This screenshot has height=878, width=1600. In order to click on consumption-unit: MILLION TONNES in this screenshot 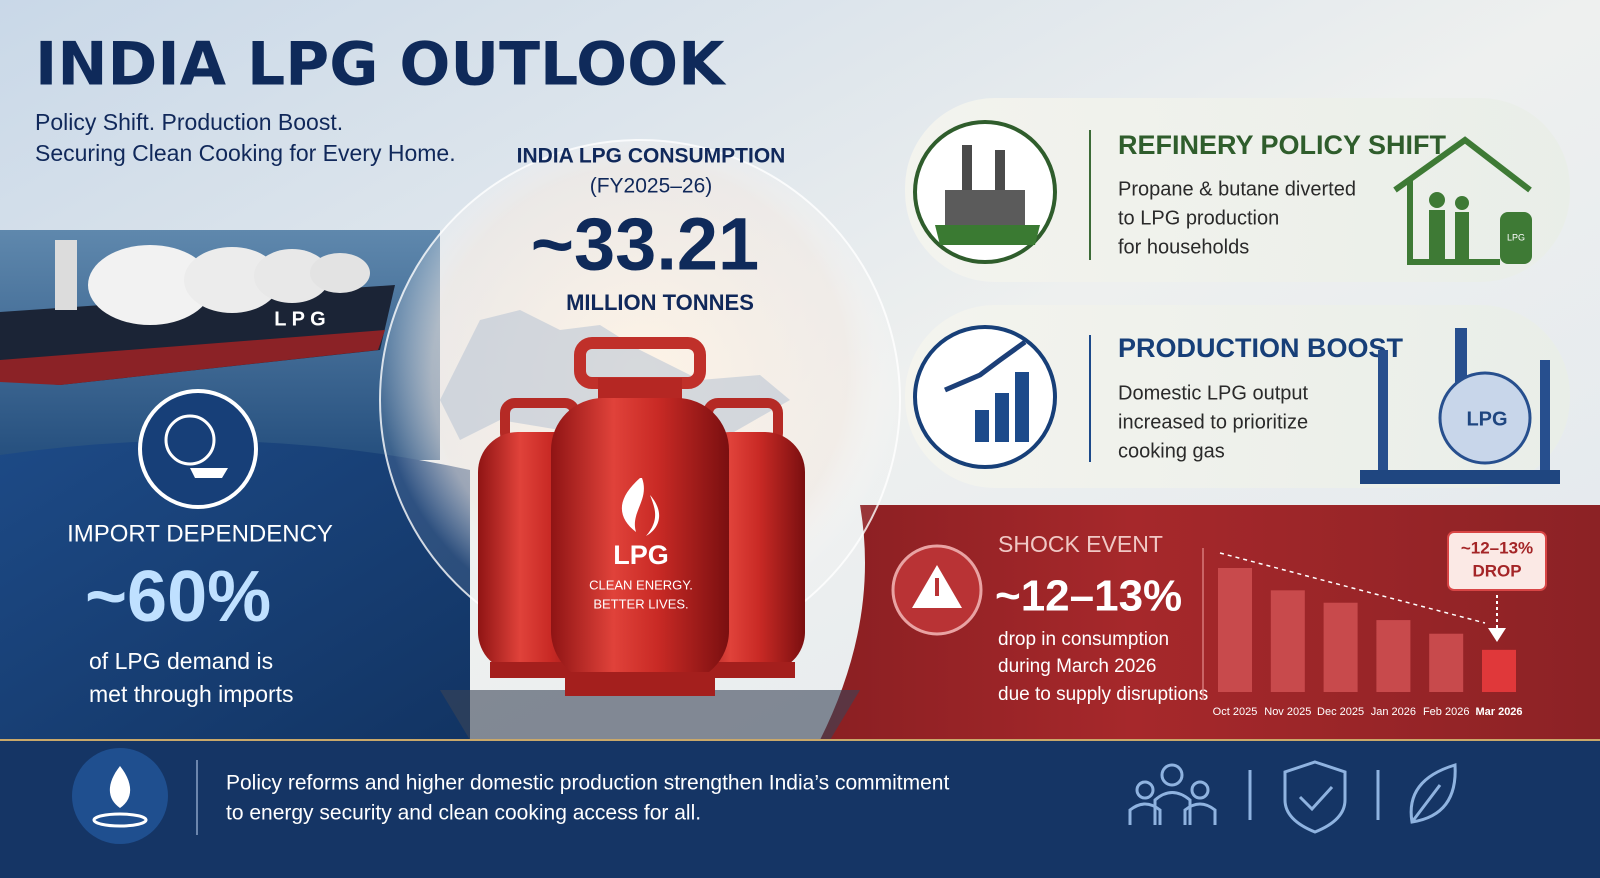, I will do `click(660, 302)`.